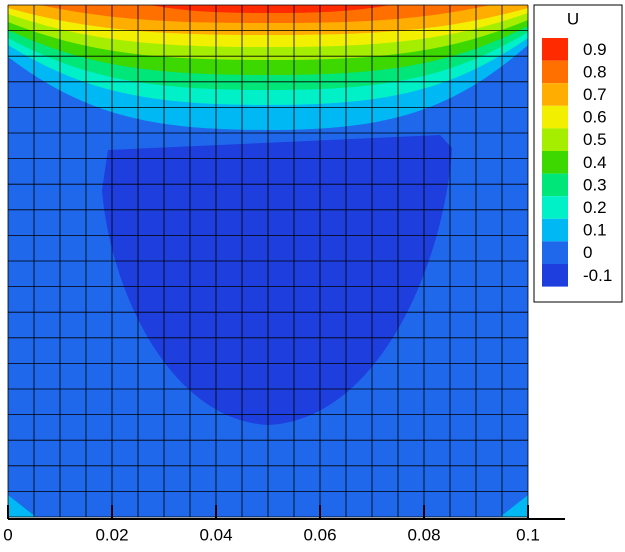  Describe the element at coordinates (587, 252) in the screenshot. I see `legend-label: 0` at that location.